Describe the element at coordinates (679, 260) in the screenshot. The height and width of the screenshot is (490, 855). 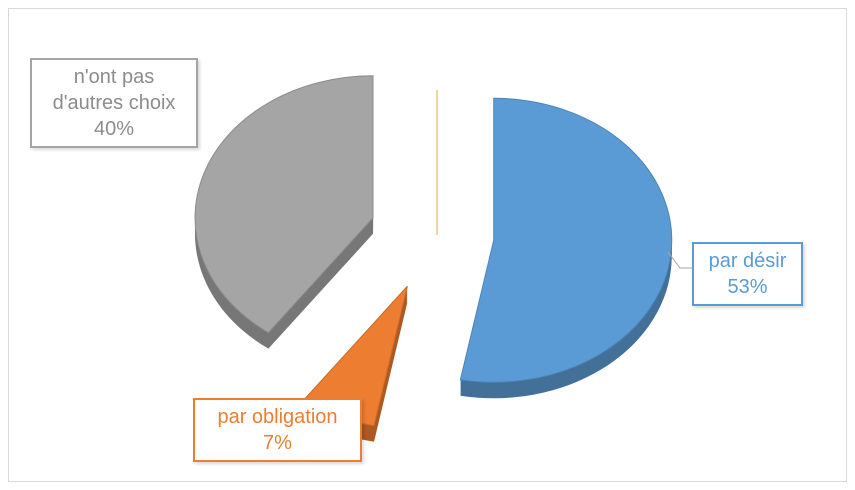
I see `leader-line` at that location.